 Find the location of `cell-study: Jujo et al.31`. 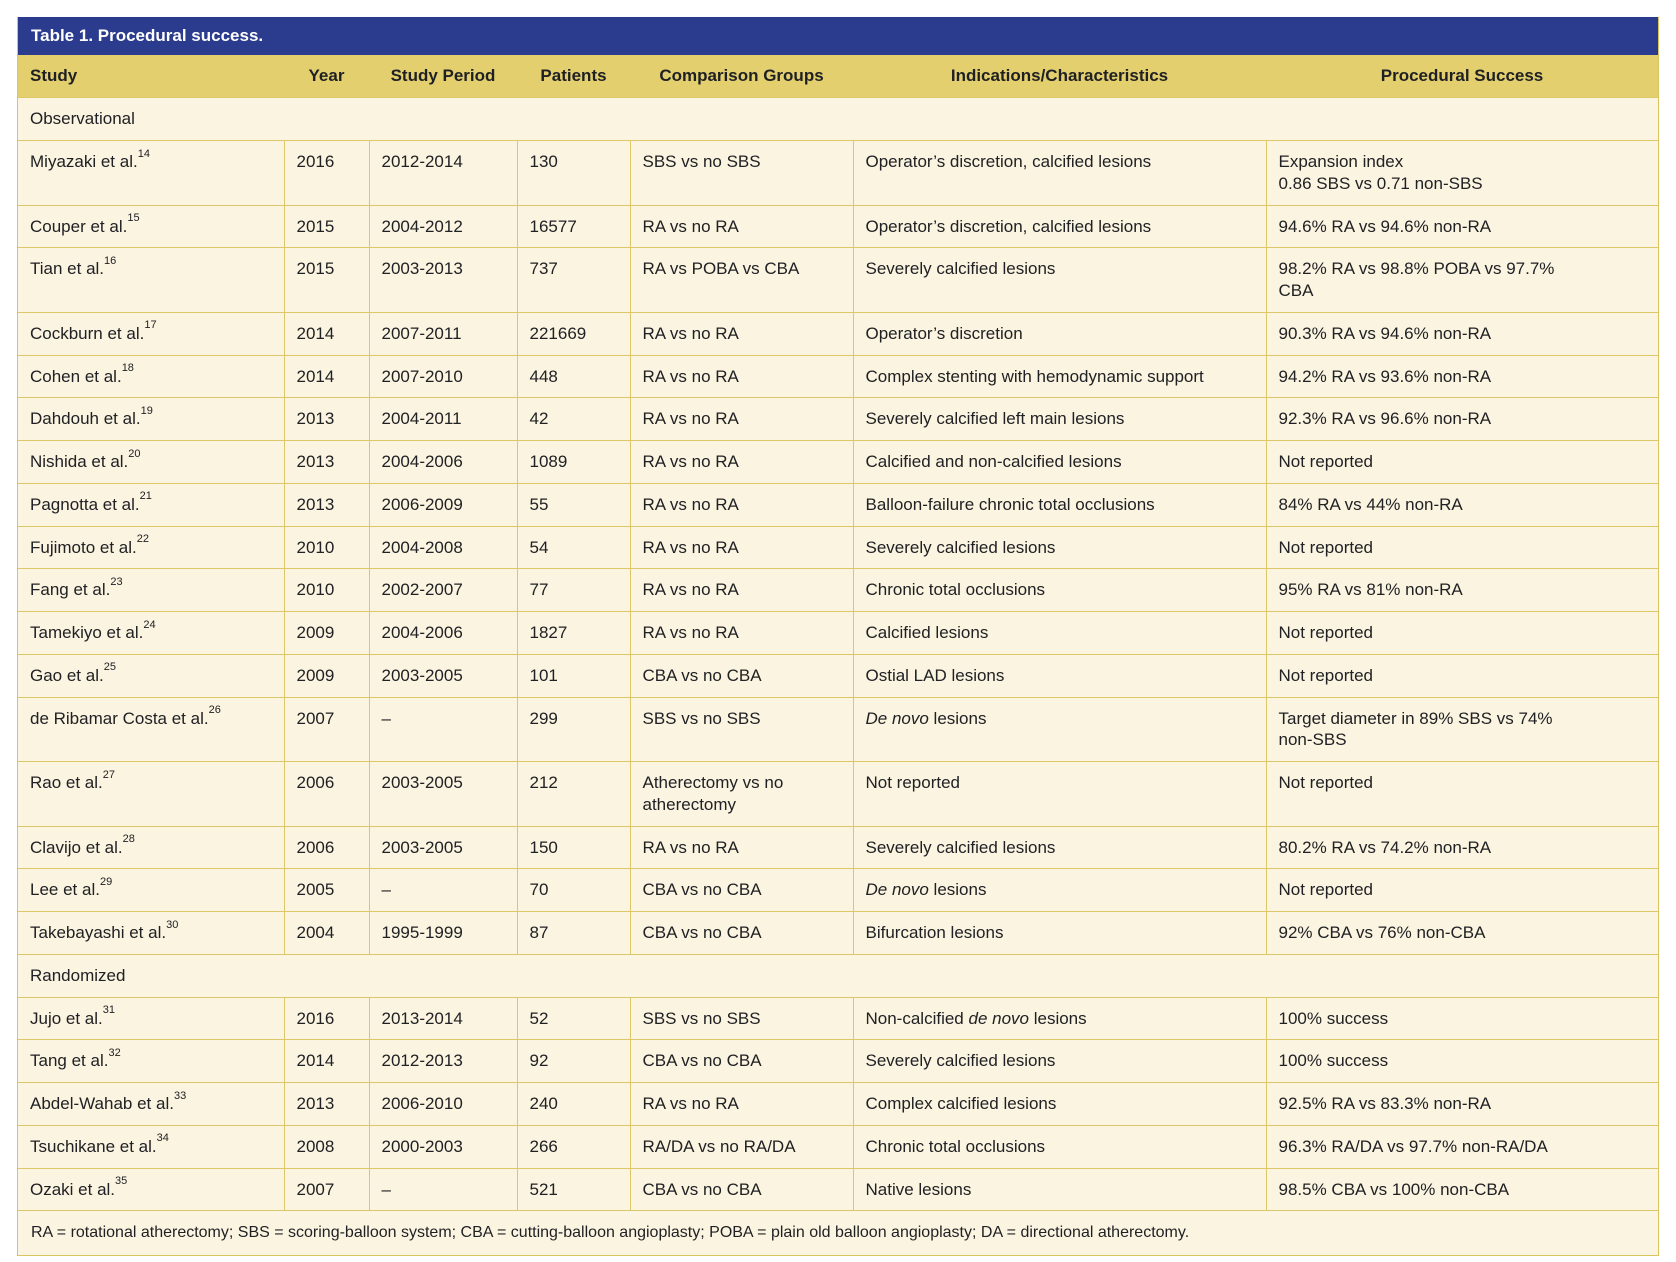

cell-study: Jujo et al.31 is located at coordinates (151, 1018).